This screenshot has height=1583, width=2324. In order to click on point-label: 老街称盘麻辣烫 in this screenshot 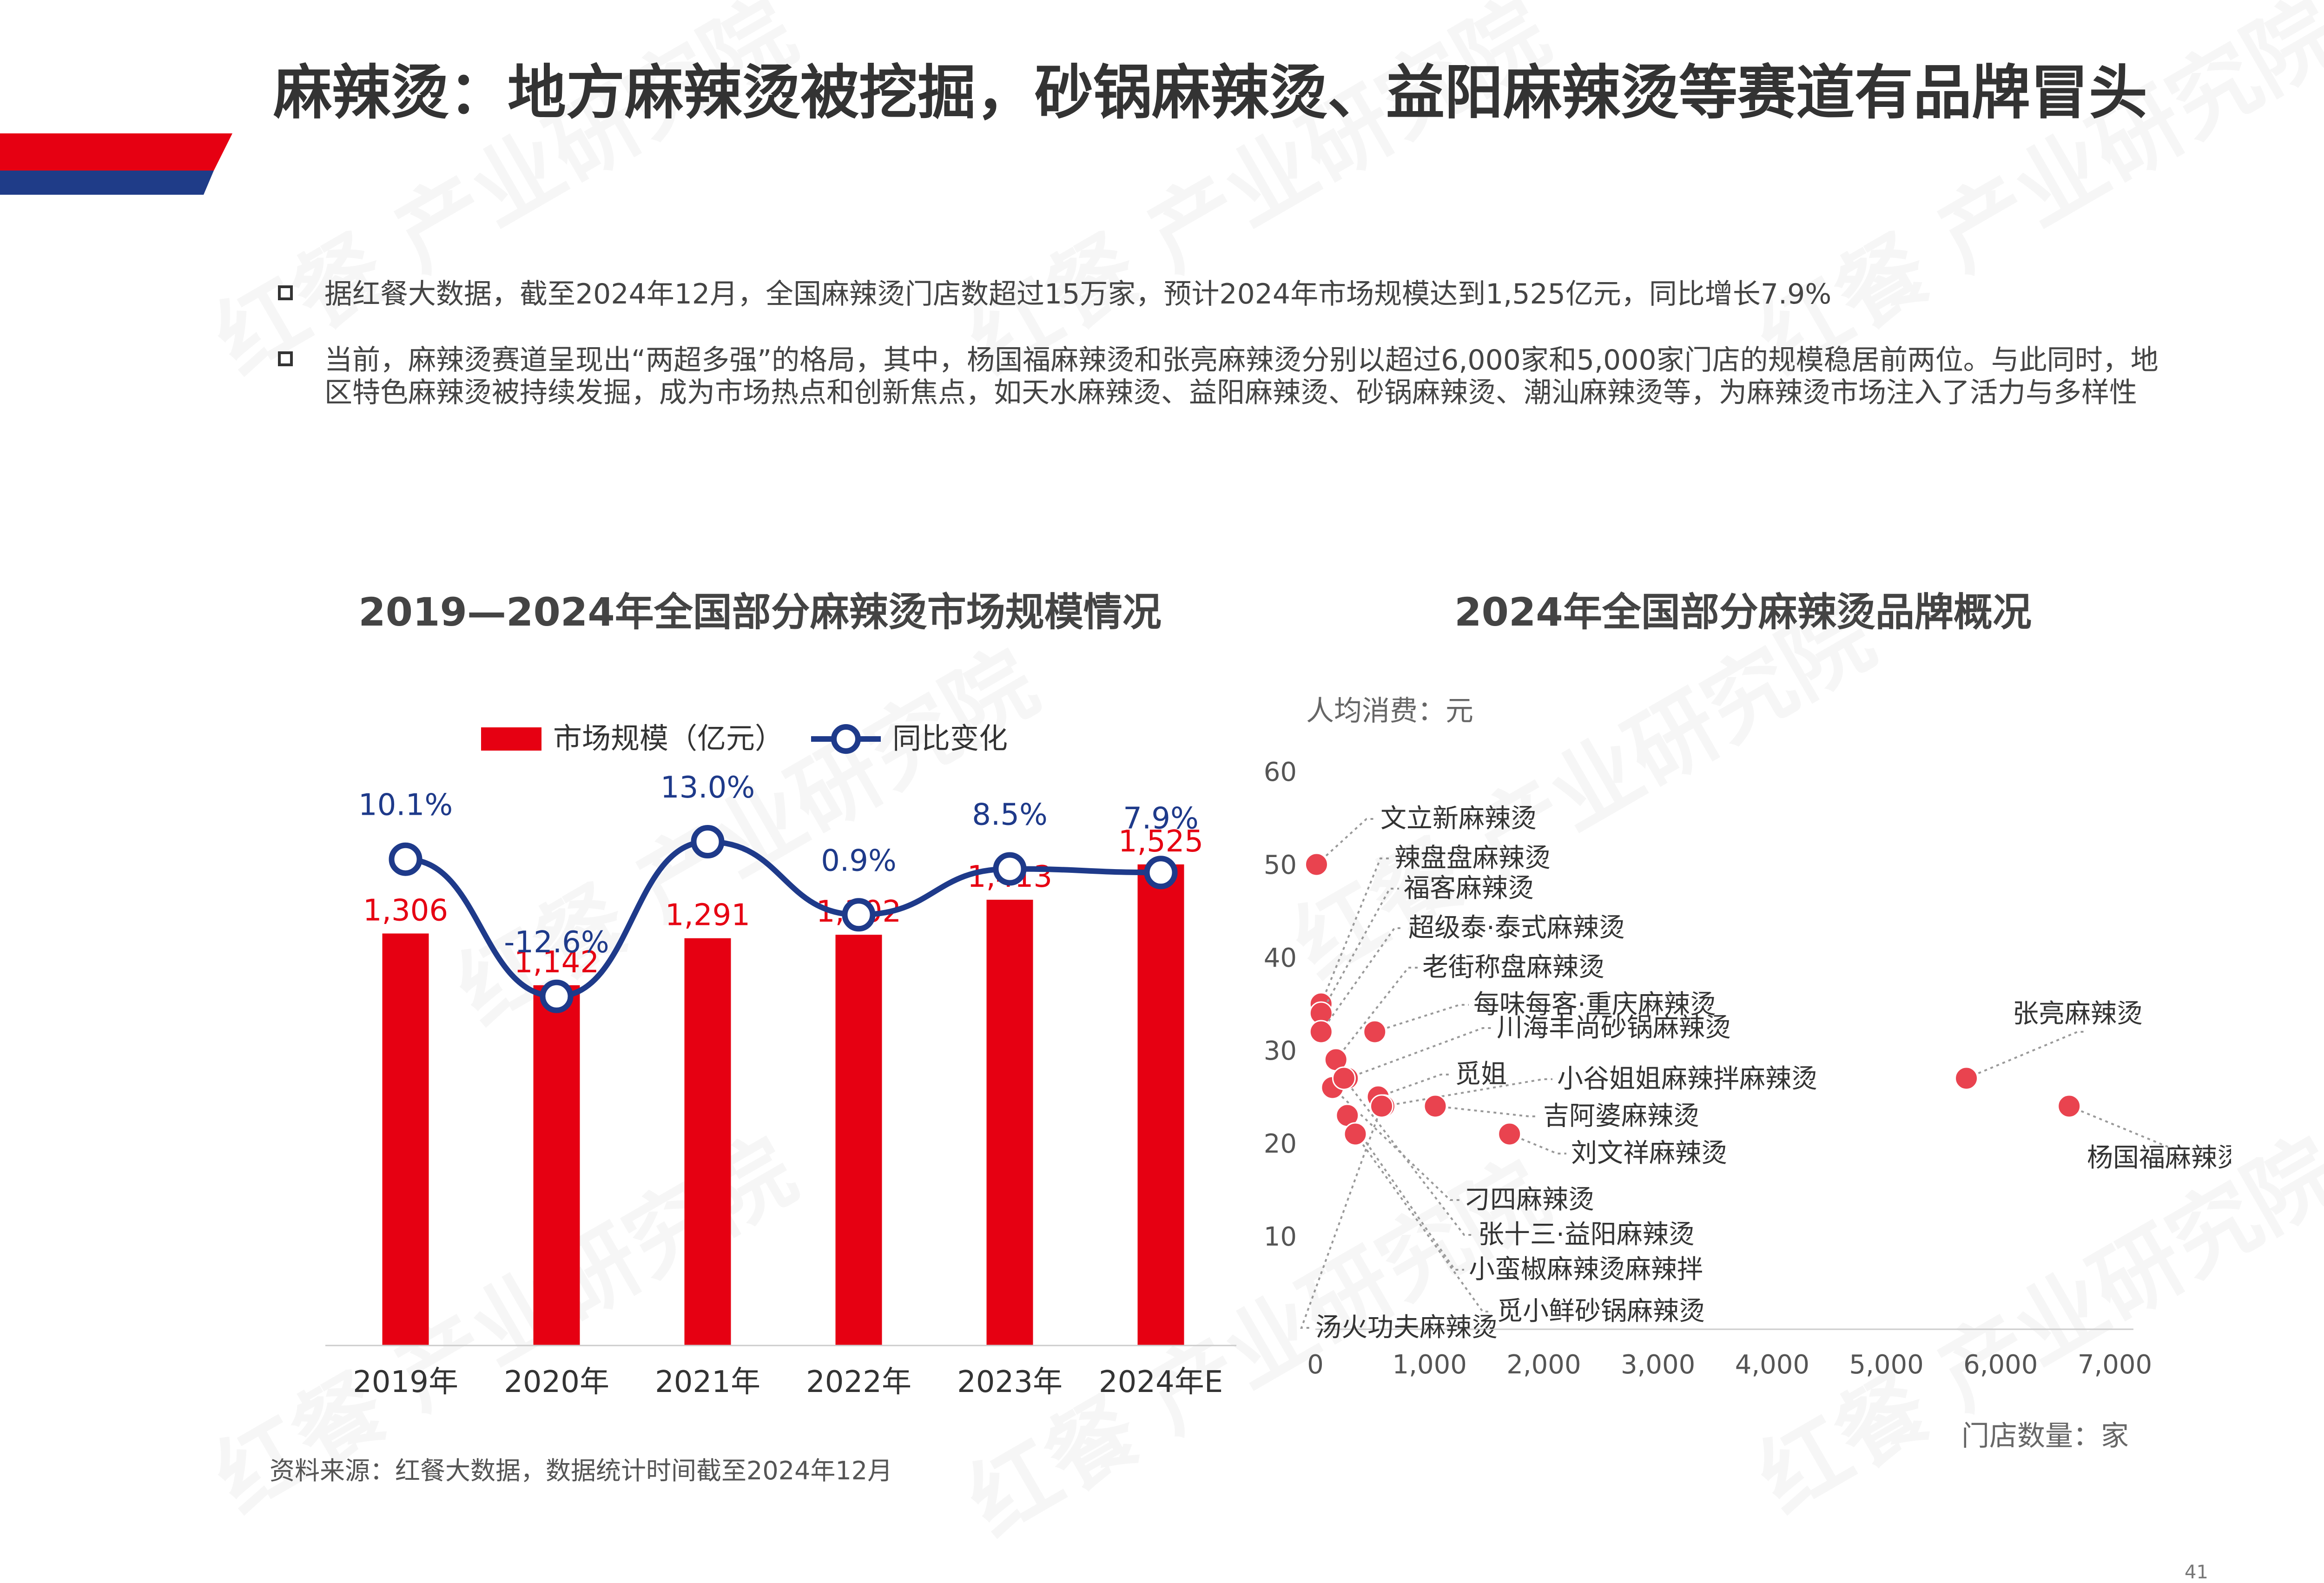, I will do `click(1513, 967)`.